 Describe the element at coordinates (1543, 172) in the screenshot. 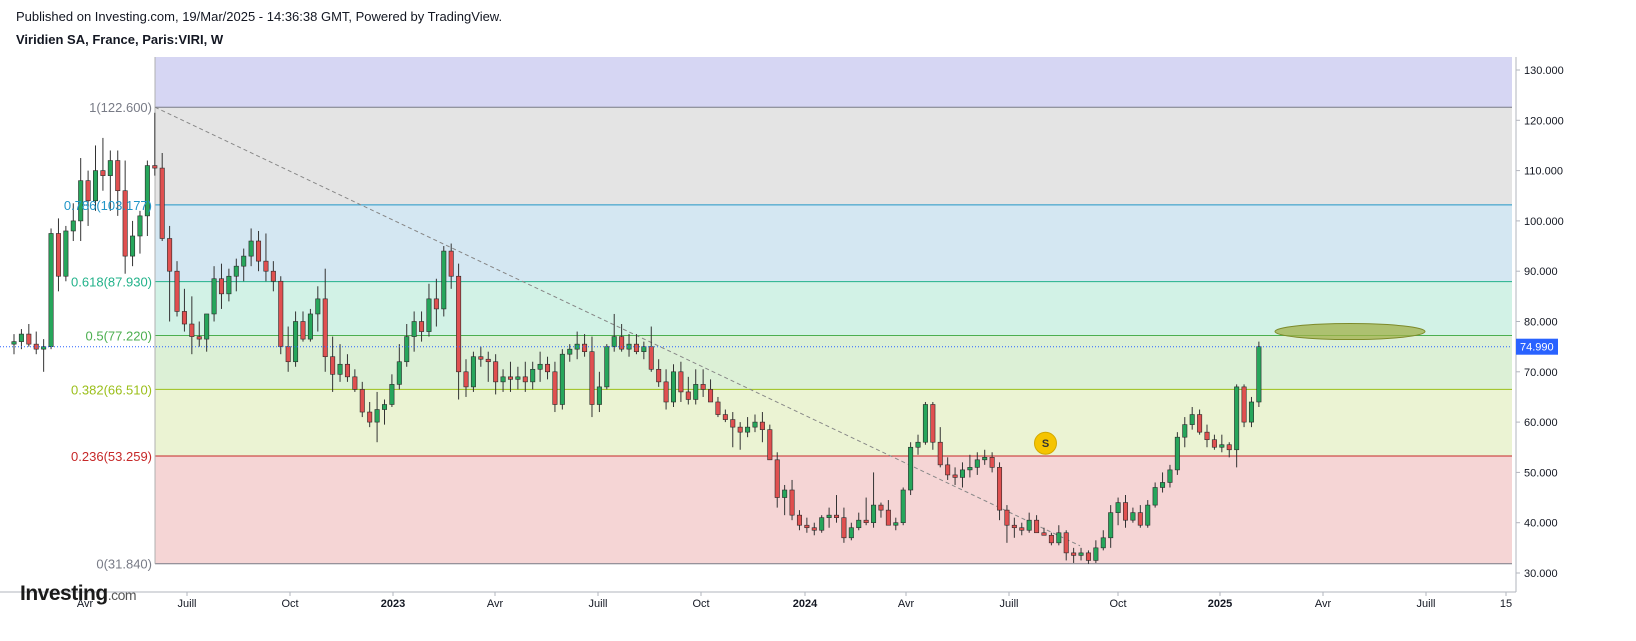

I see `y-tick-label: 110.000` at that location.